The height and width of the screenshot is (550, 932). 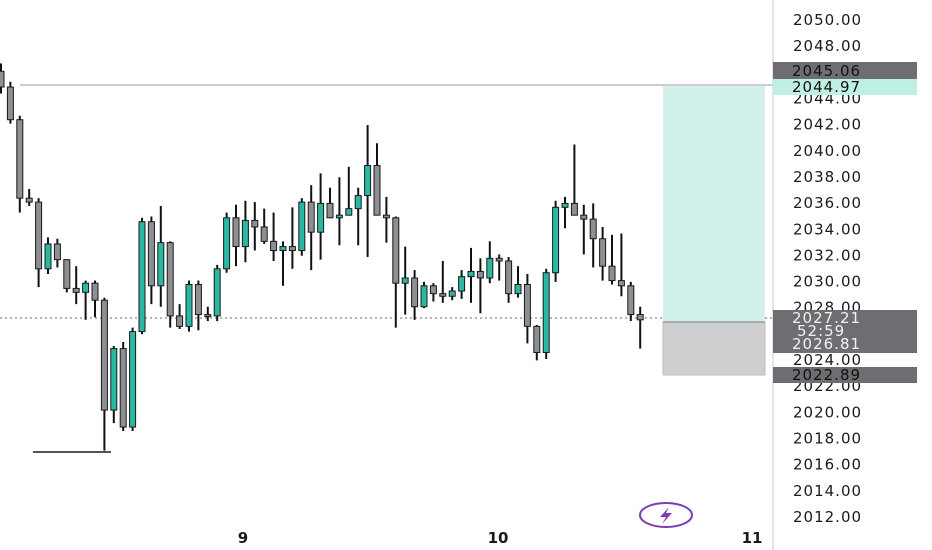 What do you see at coordinates (827, 282) in the screenshot?
I see `price-axis-label: 2030.00` at bounding box center [827, 282].